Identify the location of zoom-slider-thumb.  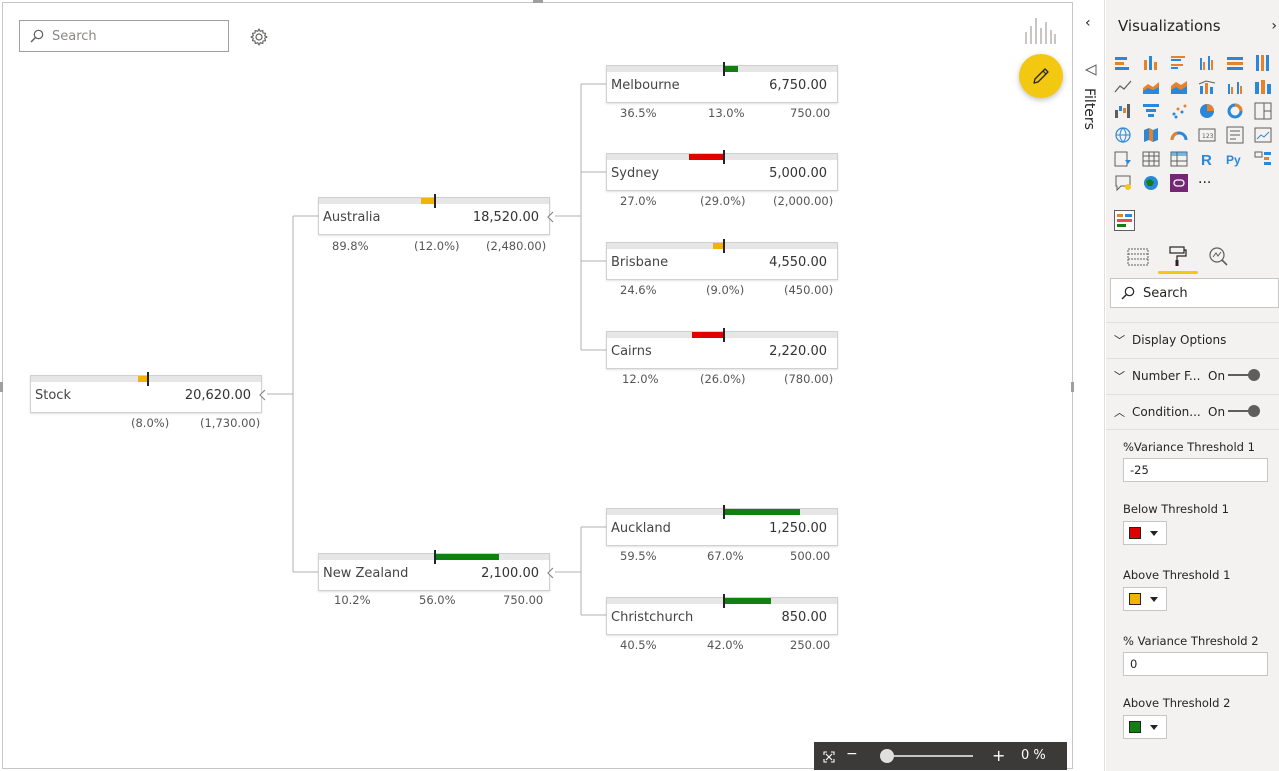
(887, 756).